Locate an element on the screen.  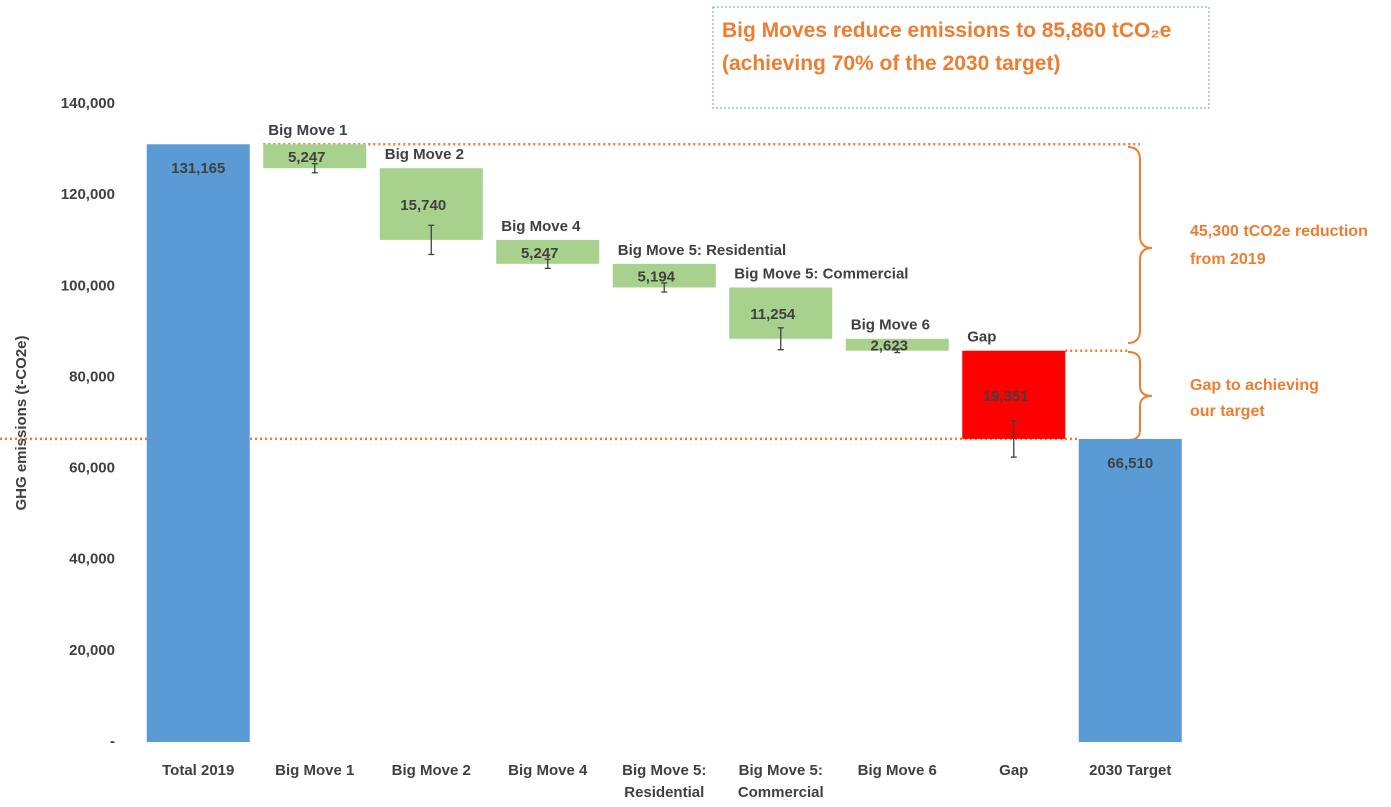
x-tick-label: Big Move 2 is located at coordinates (431, 770).